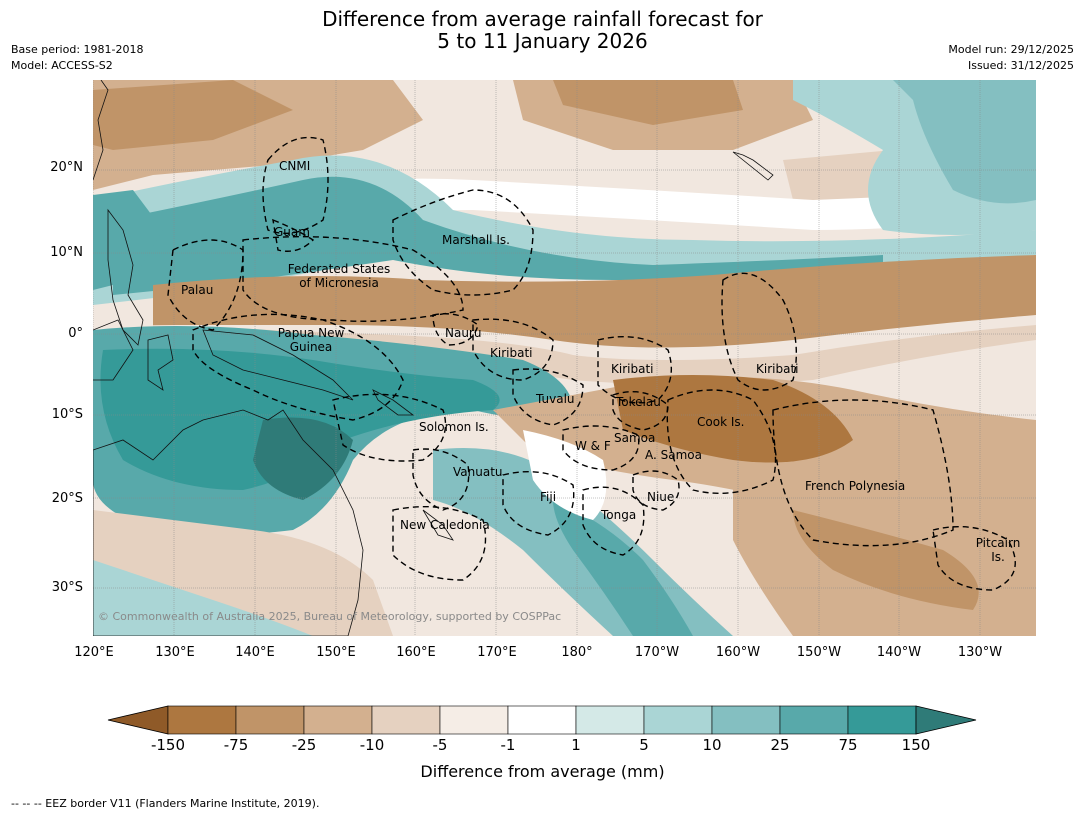 This screenshot has width=1085, height=816. I want to click on central-south-brown-core, so click(733, 419).